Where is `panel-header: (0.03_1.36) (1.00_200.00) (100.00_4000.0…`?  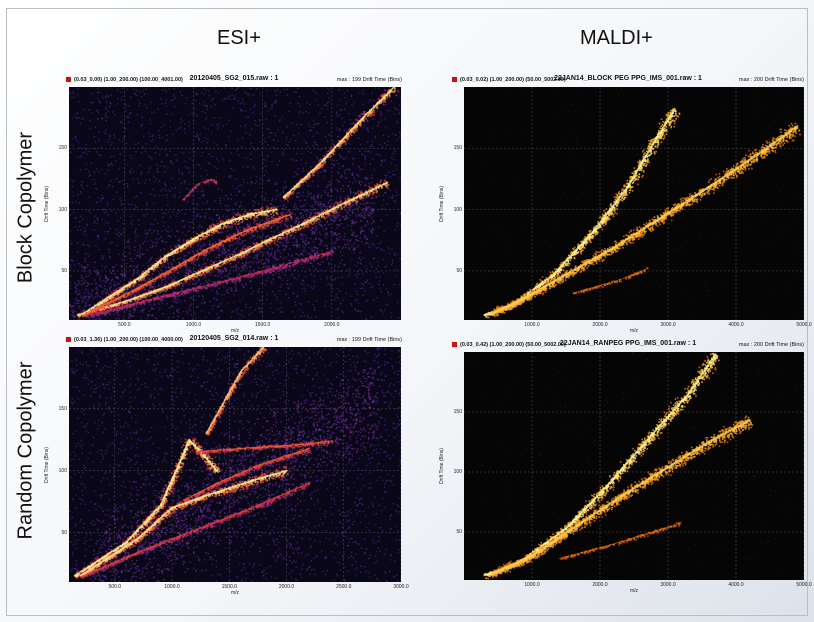 panel-header: (0.03_1.36) (1.00_200.00) (100.00_4000.0… is located at coordinates (234, 341).